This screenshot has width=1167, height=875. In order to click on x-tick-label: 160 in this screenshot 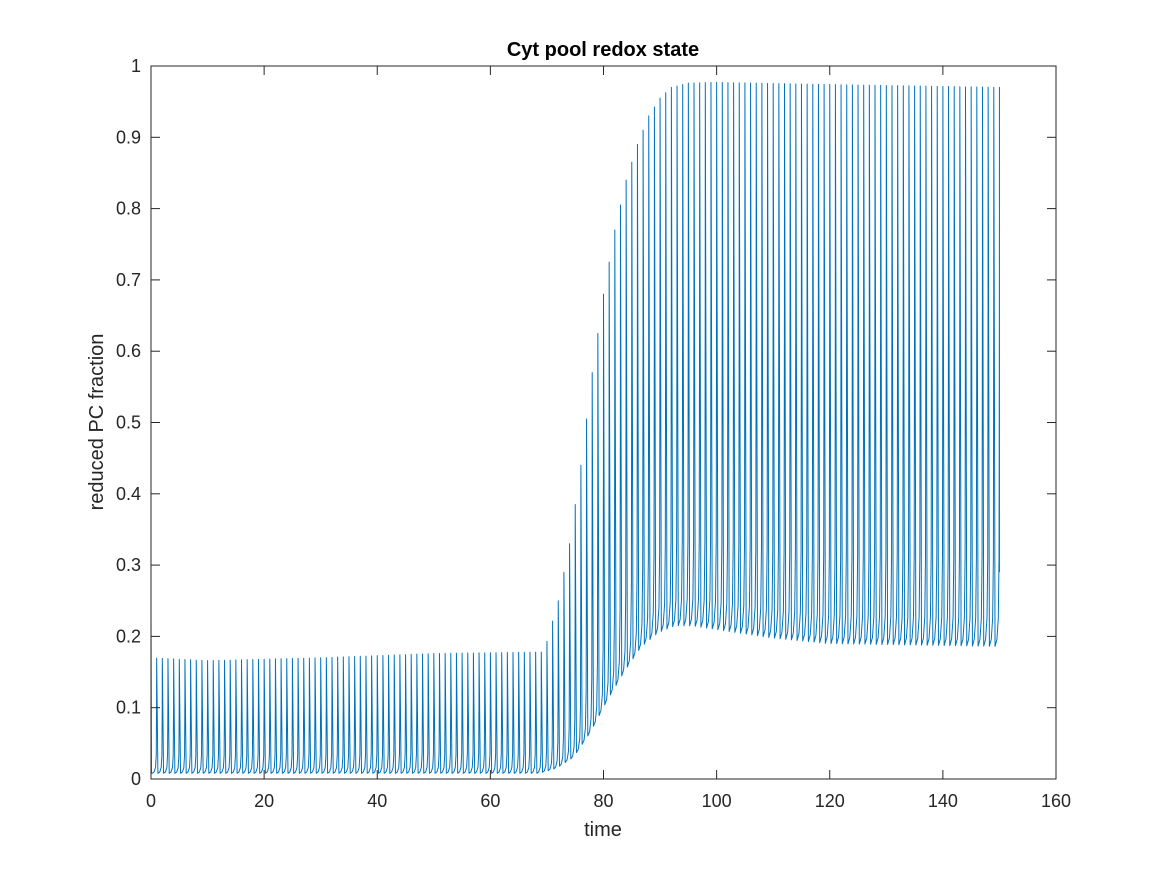, I will do `click(1056, 801)`.